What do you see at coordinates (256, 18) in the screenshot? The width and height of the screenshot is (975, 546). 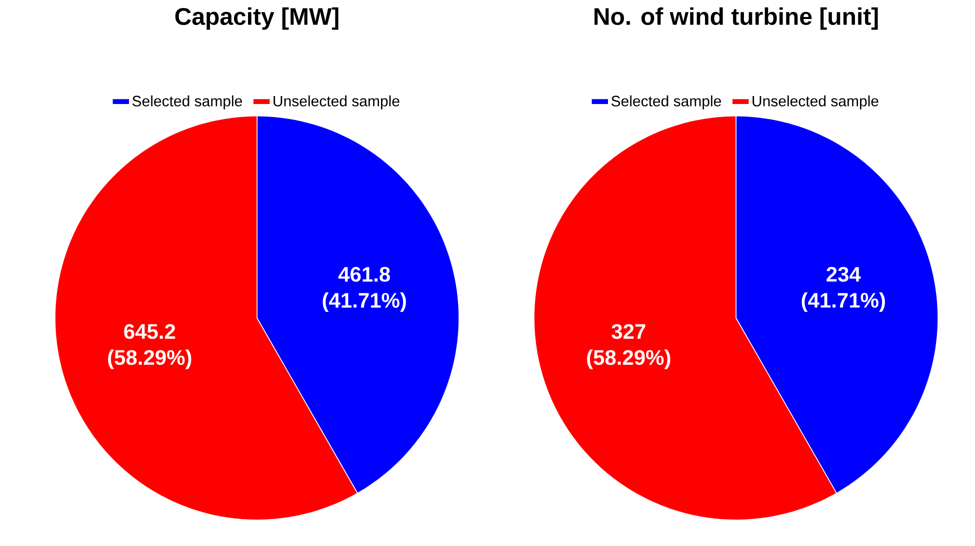 I see `chart-title: Capacity [MW]` at bounding box center [256, 18].